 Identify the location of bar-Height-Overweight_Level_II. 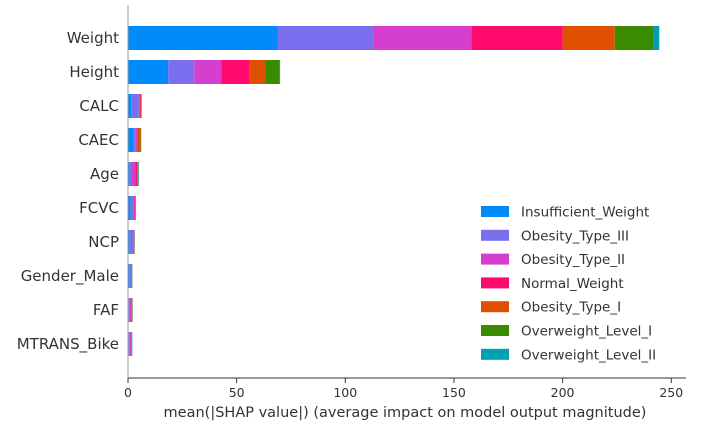
(280, 72).